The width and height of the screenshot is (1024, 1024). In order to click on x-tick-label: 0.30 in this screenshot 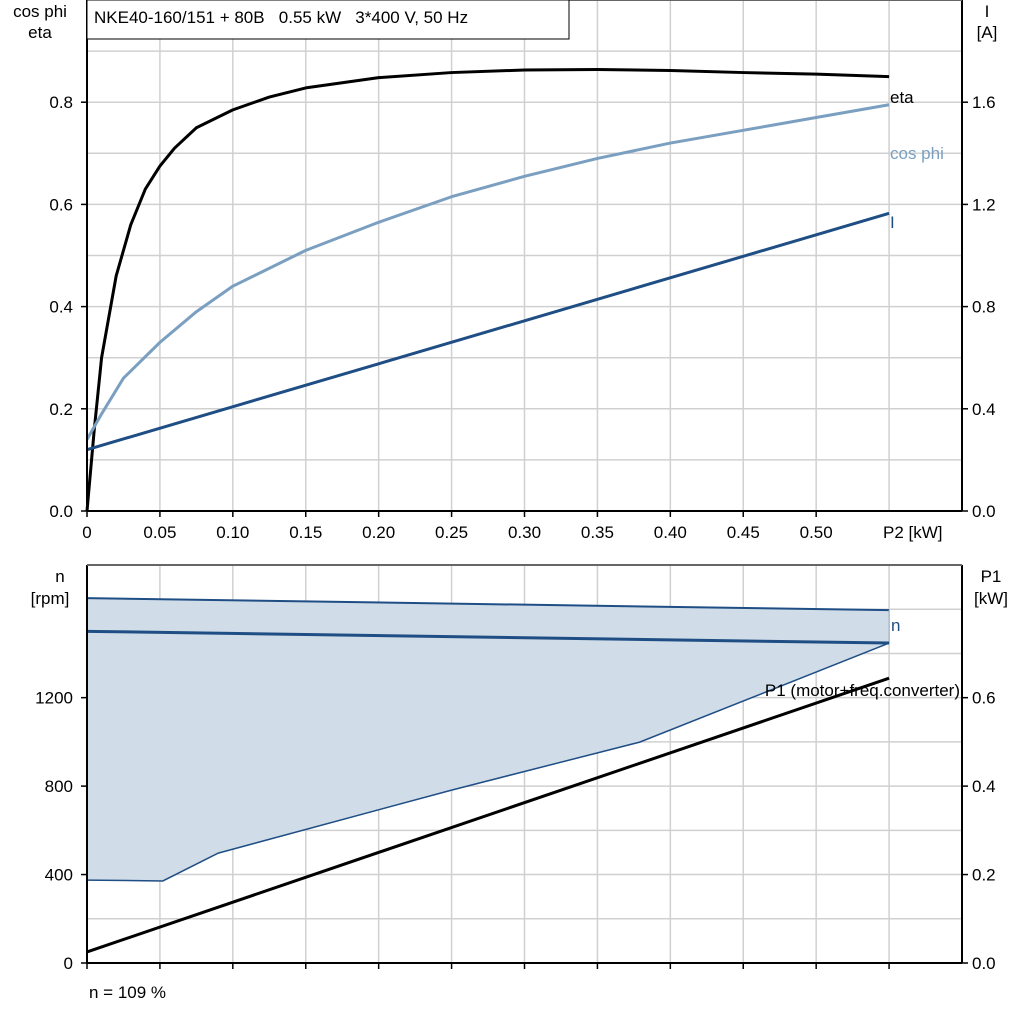, I will do `click(524, 532)`.